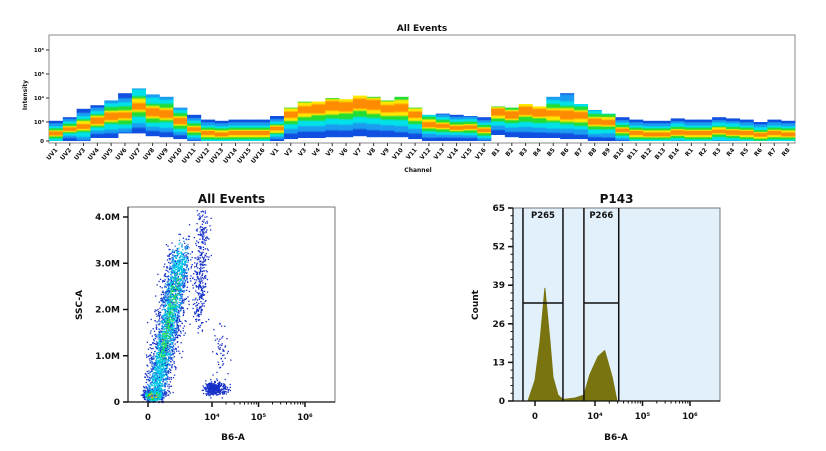  Describe the element at coordinates (401, 117) in the screenshot. I see `spectrum-column-V10` at that location.